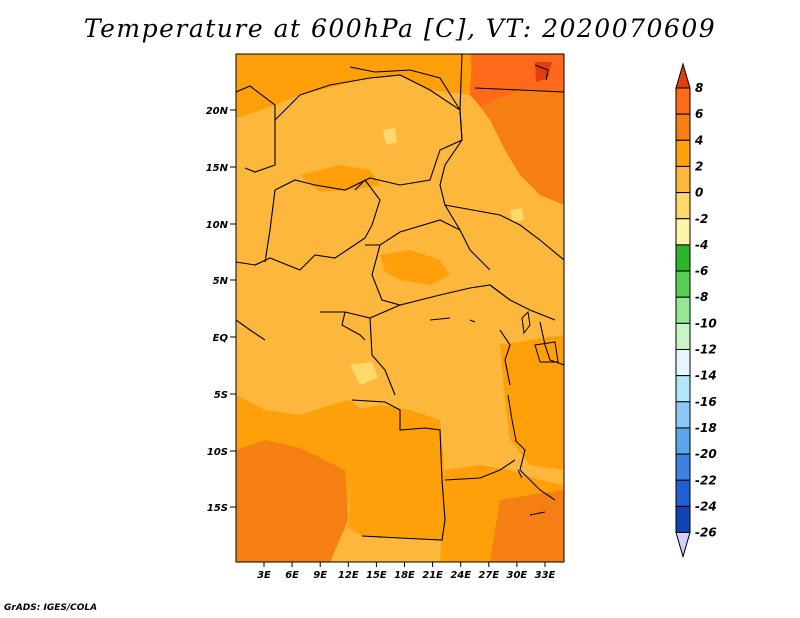 The image size is (800, 618). What do you see at coordinates (696, 310) in the screenshot?
I see `colorbar: 8 6 4 2 0 -2 -4 -6 -8 -10 -12 -14 -16 -18 -20 -22 -24 -26` at bounding box center [696, 310].